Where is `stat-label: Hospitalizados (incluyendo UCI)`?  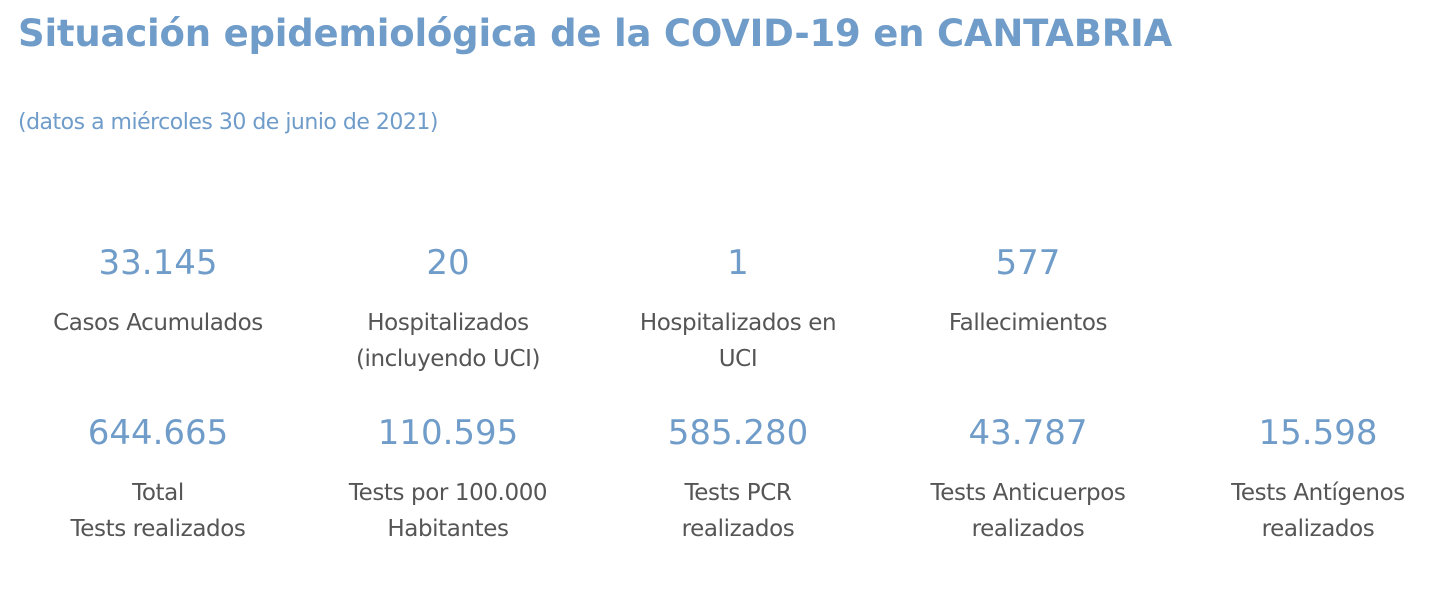
stat-label: Hospitalizados (incluyendo UCI) is located at coordinates (448, 341).